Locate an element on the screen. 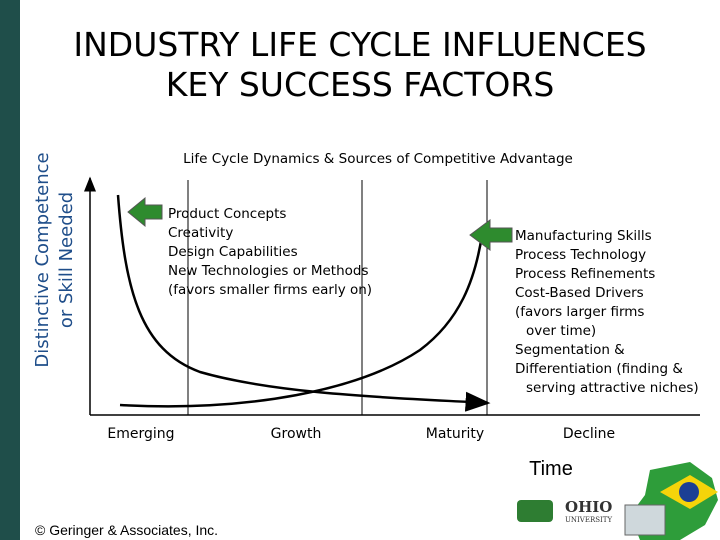  y-axis-label: Distinctive Competence is located at coordinates (42, 259).